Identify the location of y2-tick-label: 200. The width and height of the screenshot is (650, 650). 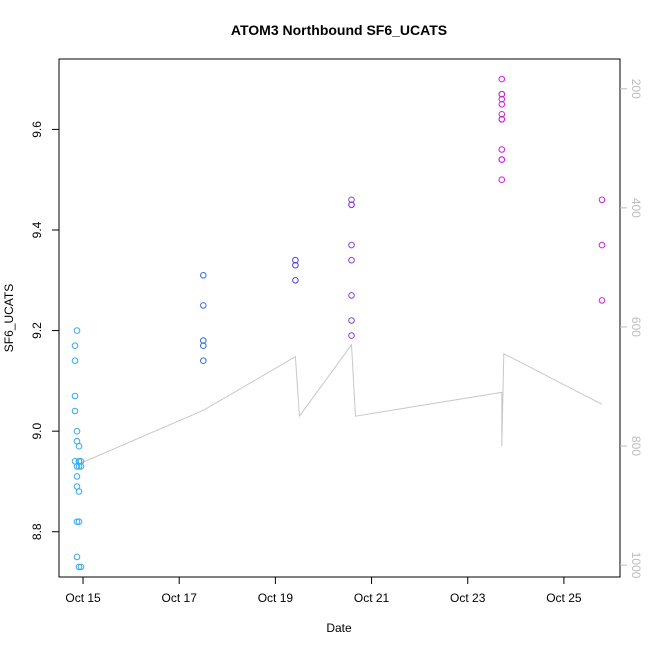
(636, 89).